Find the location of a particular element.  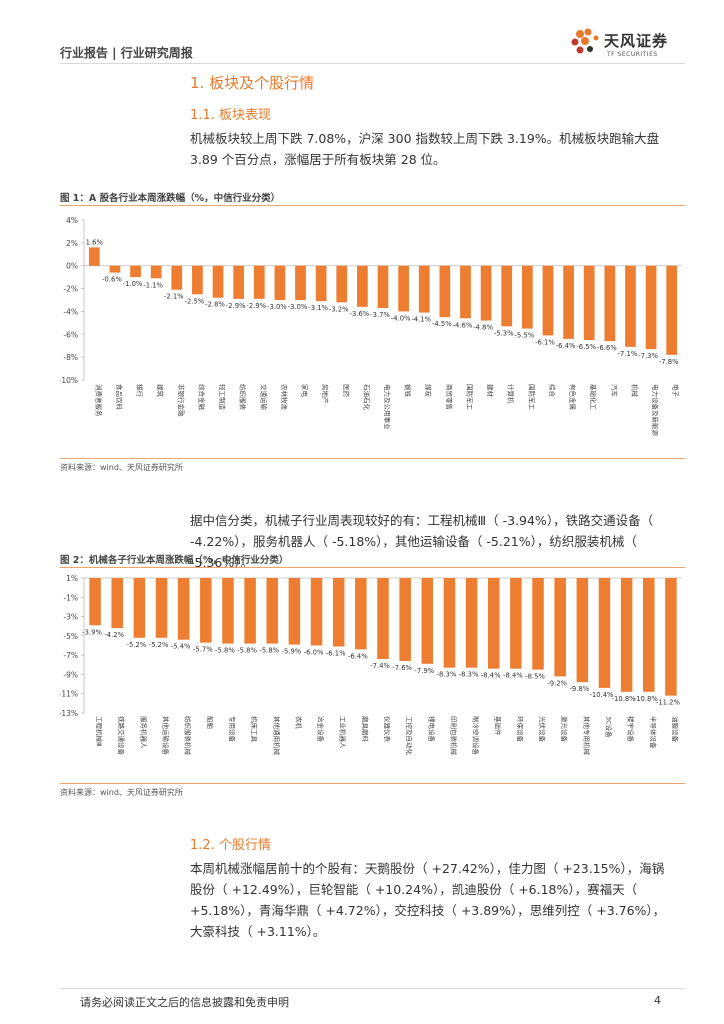

y-tick-label: -11% is located at coordinates (69, 694).